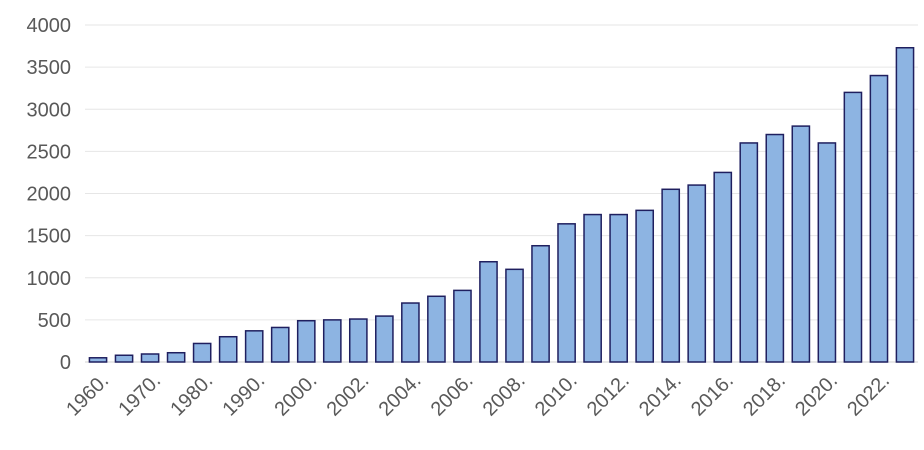 The image size is (924, 450). I want to click on y-tick-label: 2000, so click(49, 195).